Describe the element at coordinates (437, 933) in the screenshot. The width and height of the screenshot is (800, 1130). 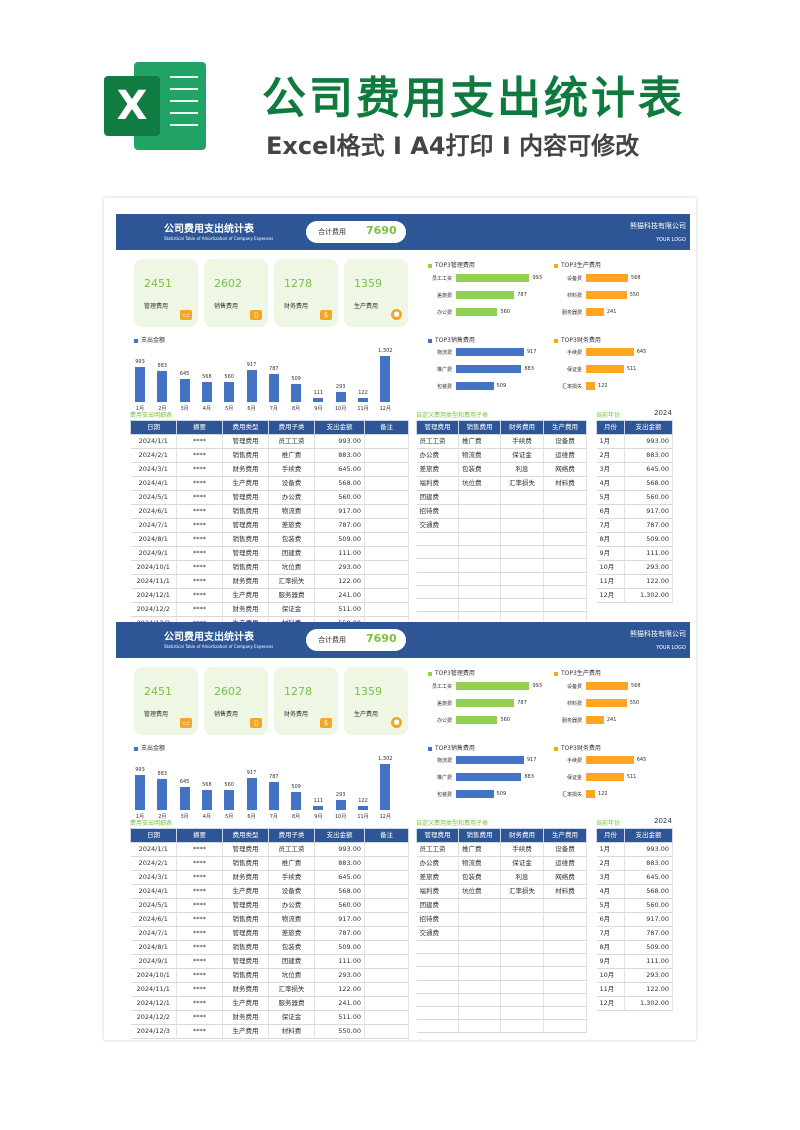
I see `table-cell: 交通费` at that location.